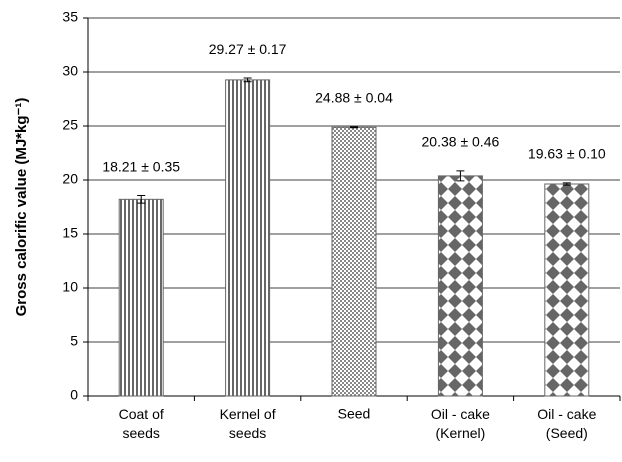  What do you see at coordinates (70, 71) in the screenshot?
I see `y-tick-label: 30` at bounding box center [70, 71].